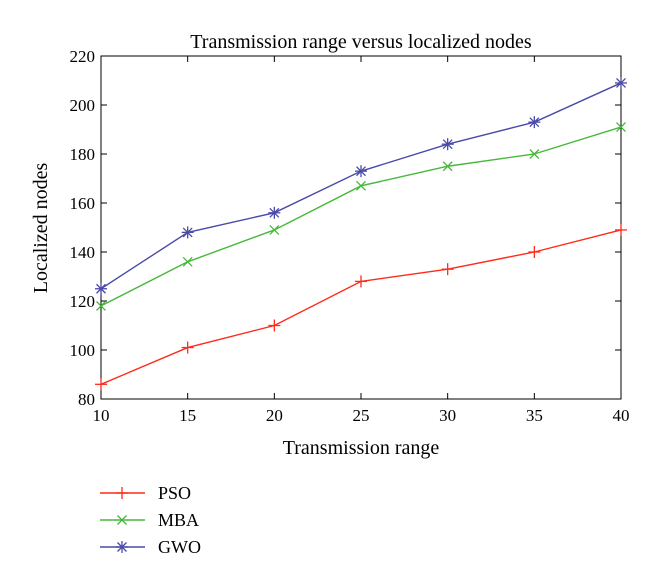  Describe the element at coordinates (101, 415) in the screenshot. I see `x-tick-label: 10` at that location.